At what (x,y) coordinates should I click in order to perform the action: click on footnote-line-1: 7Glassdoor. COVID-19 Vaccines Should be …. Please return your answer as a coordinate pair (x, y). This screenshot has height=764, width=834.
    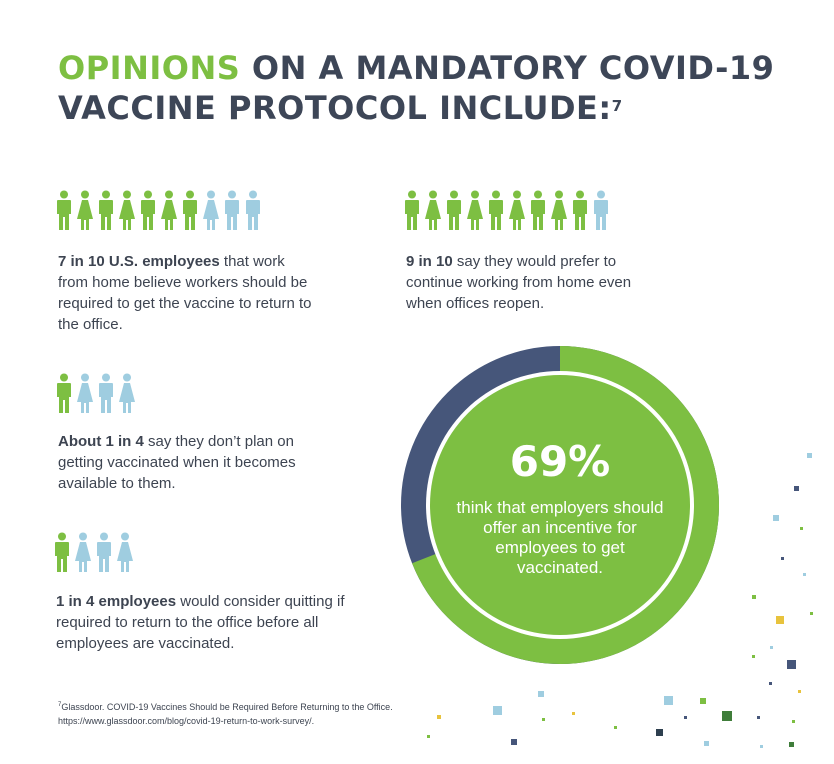
    Looking at the image, I should click on (238, 706).